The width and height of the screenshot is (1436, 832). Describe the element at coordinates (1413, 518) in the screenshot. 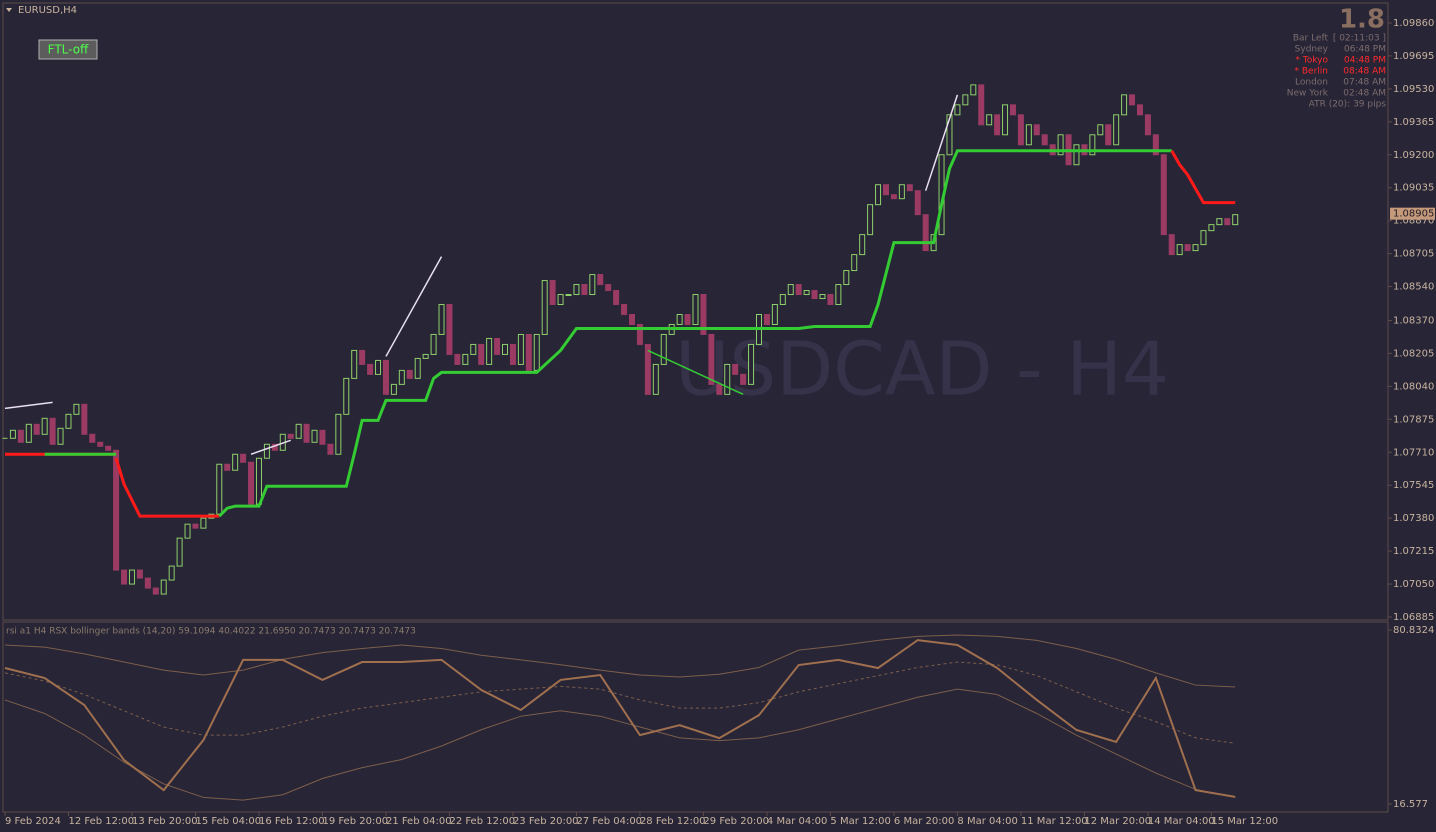

I see `y-tick-label: 1.07380` at that location.